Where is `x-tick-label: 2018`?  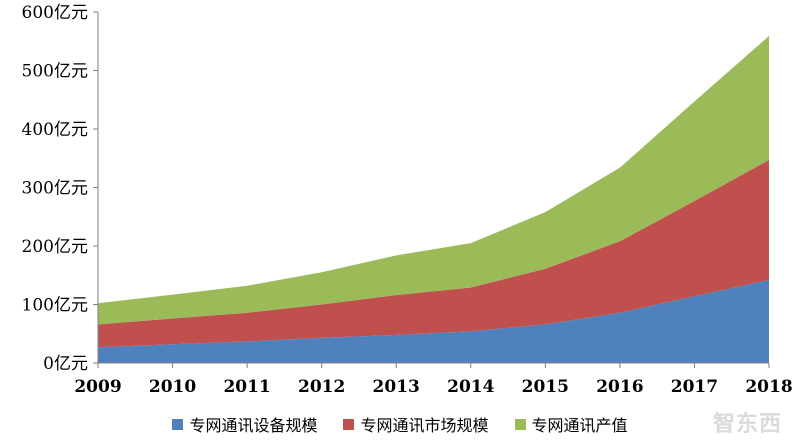 x-tick-label: 2018 is located at coordinates (768, 387).